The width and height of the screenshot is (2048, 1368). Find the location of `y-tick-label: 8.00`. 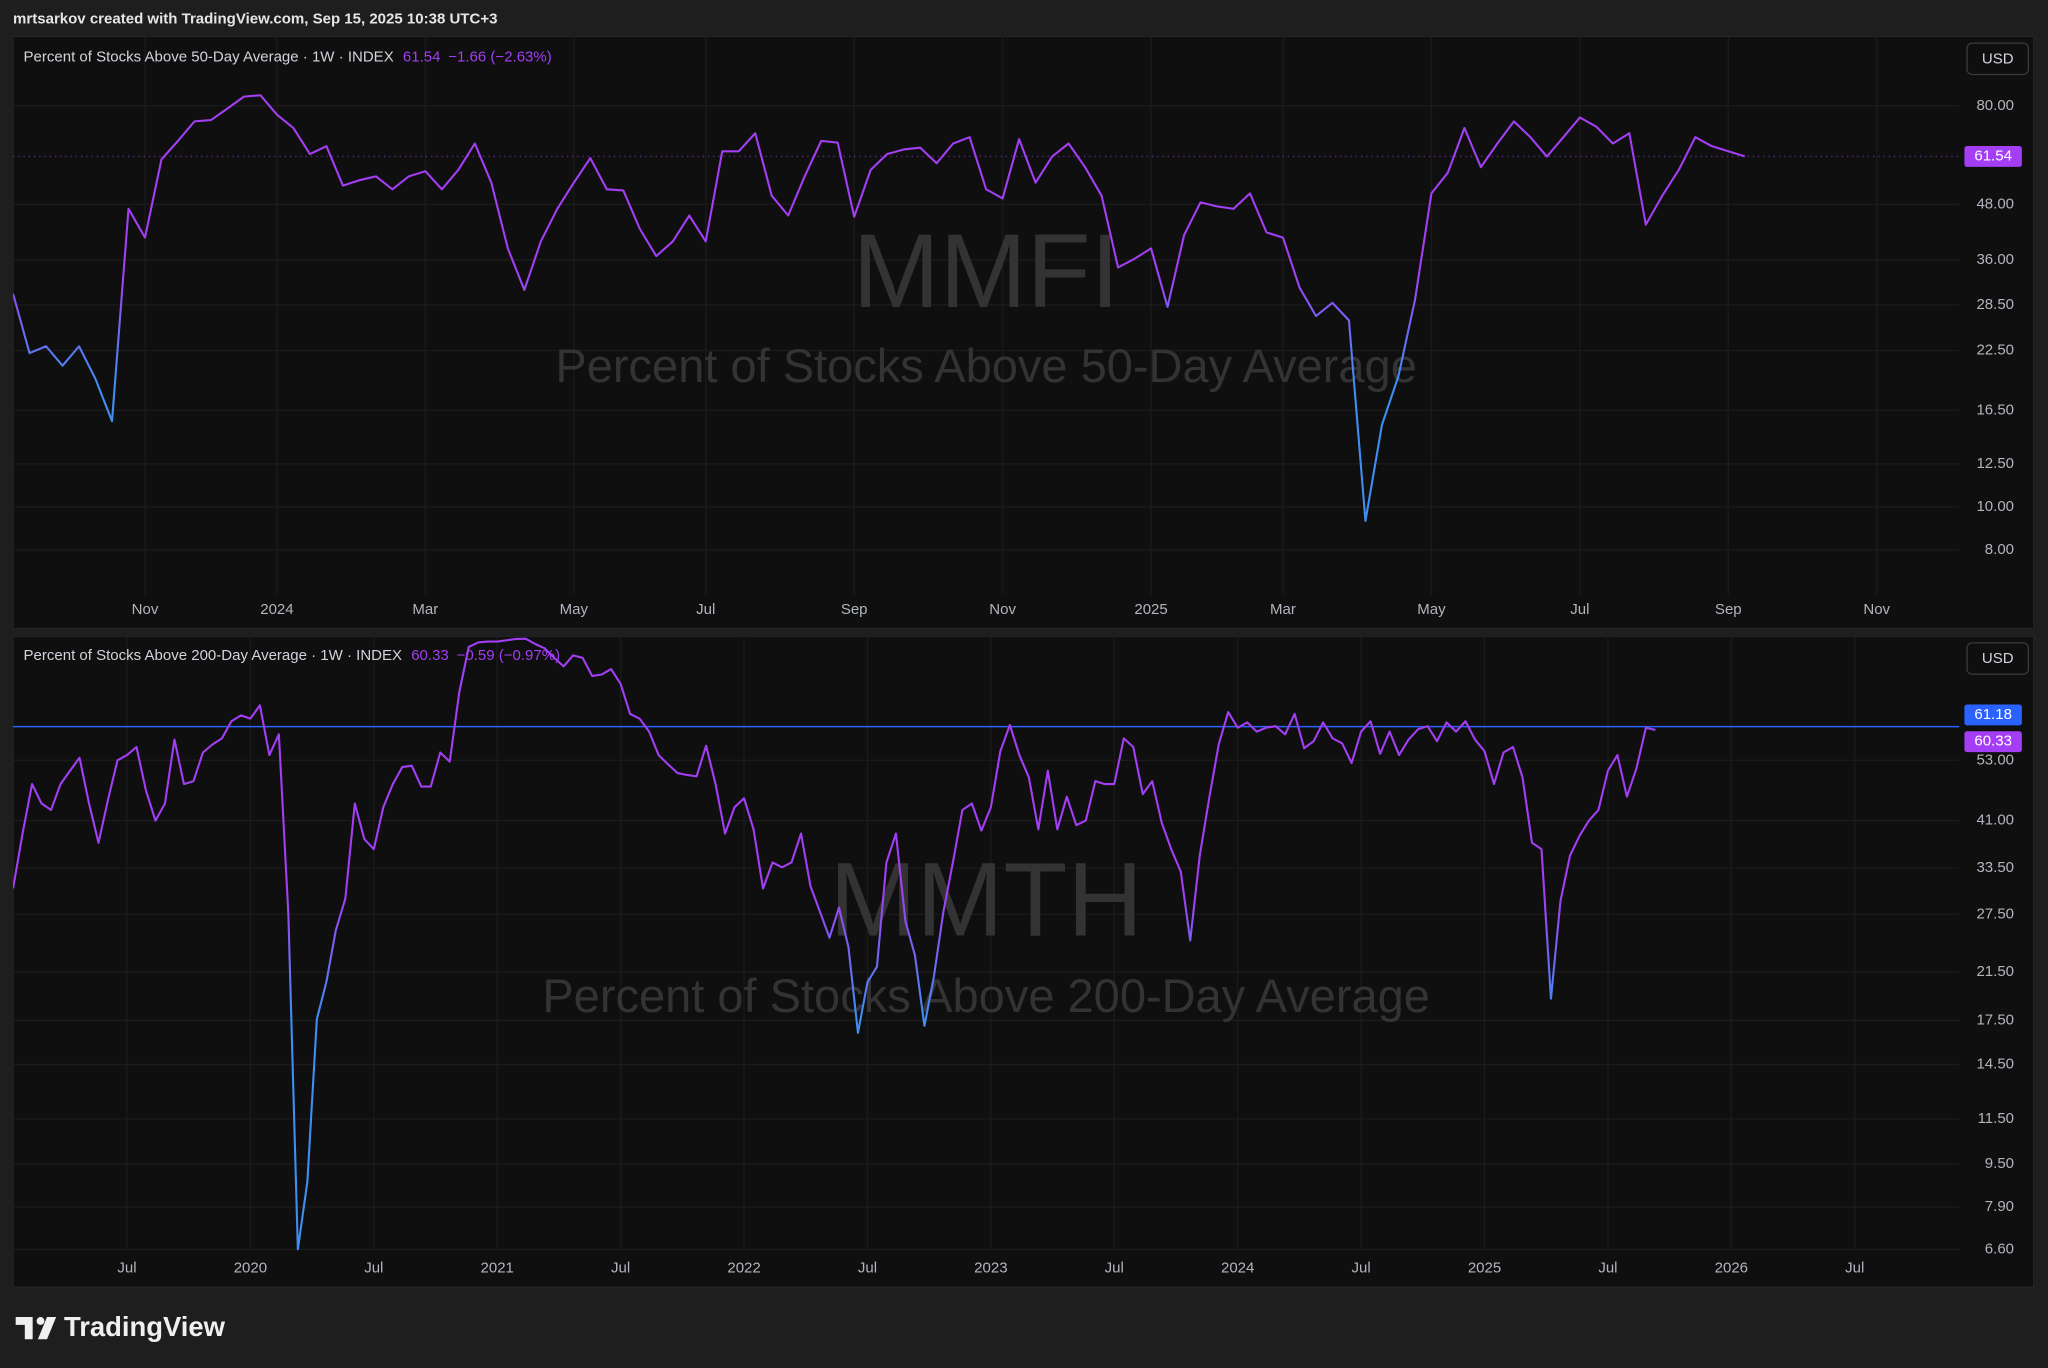

y-tick-label: 8.00 is located at coordinates (1999, 549).